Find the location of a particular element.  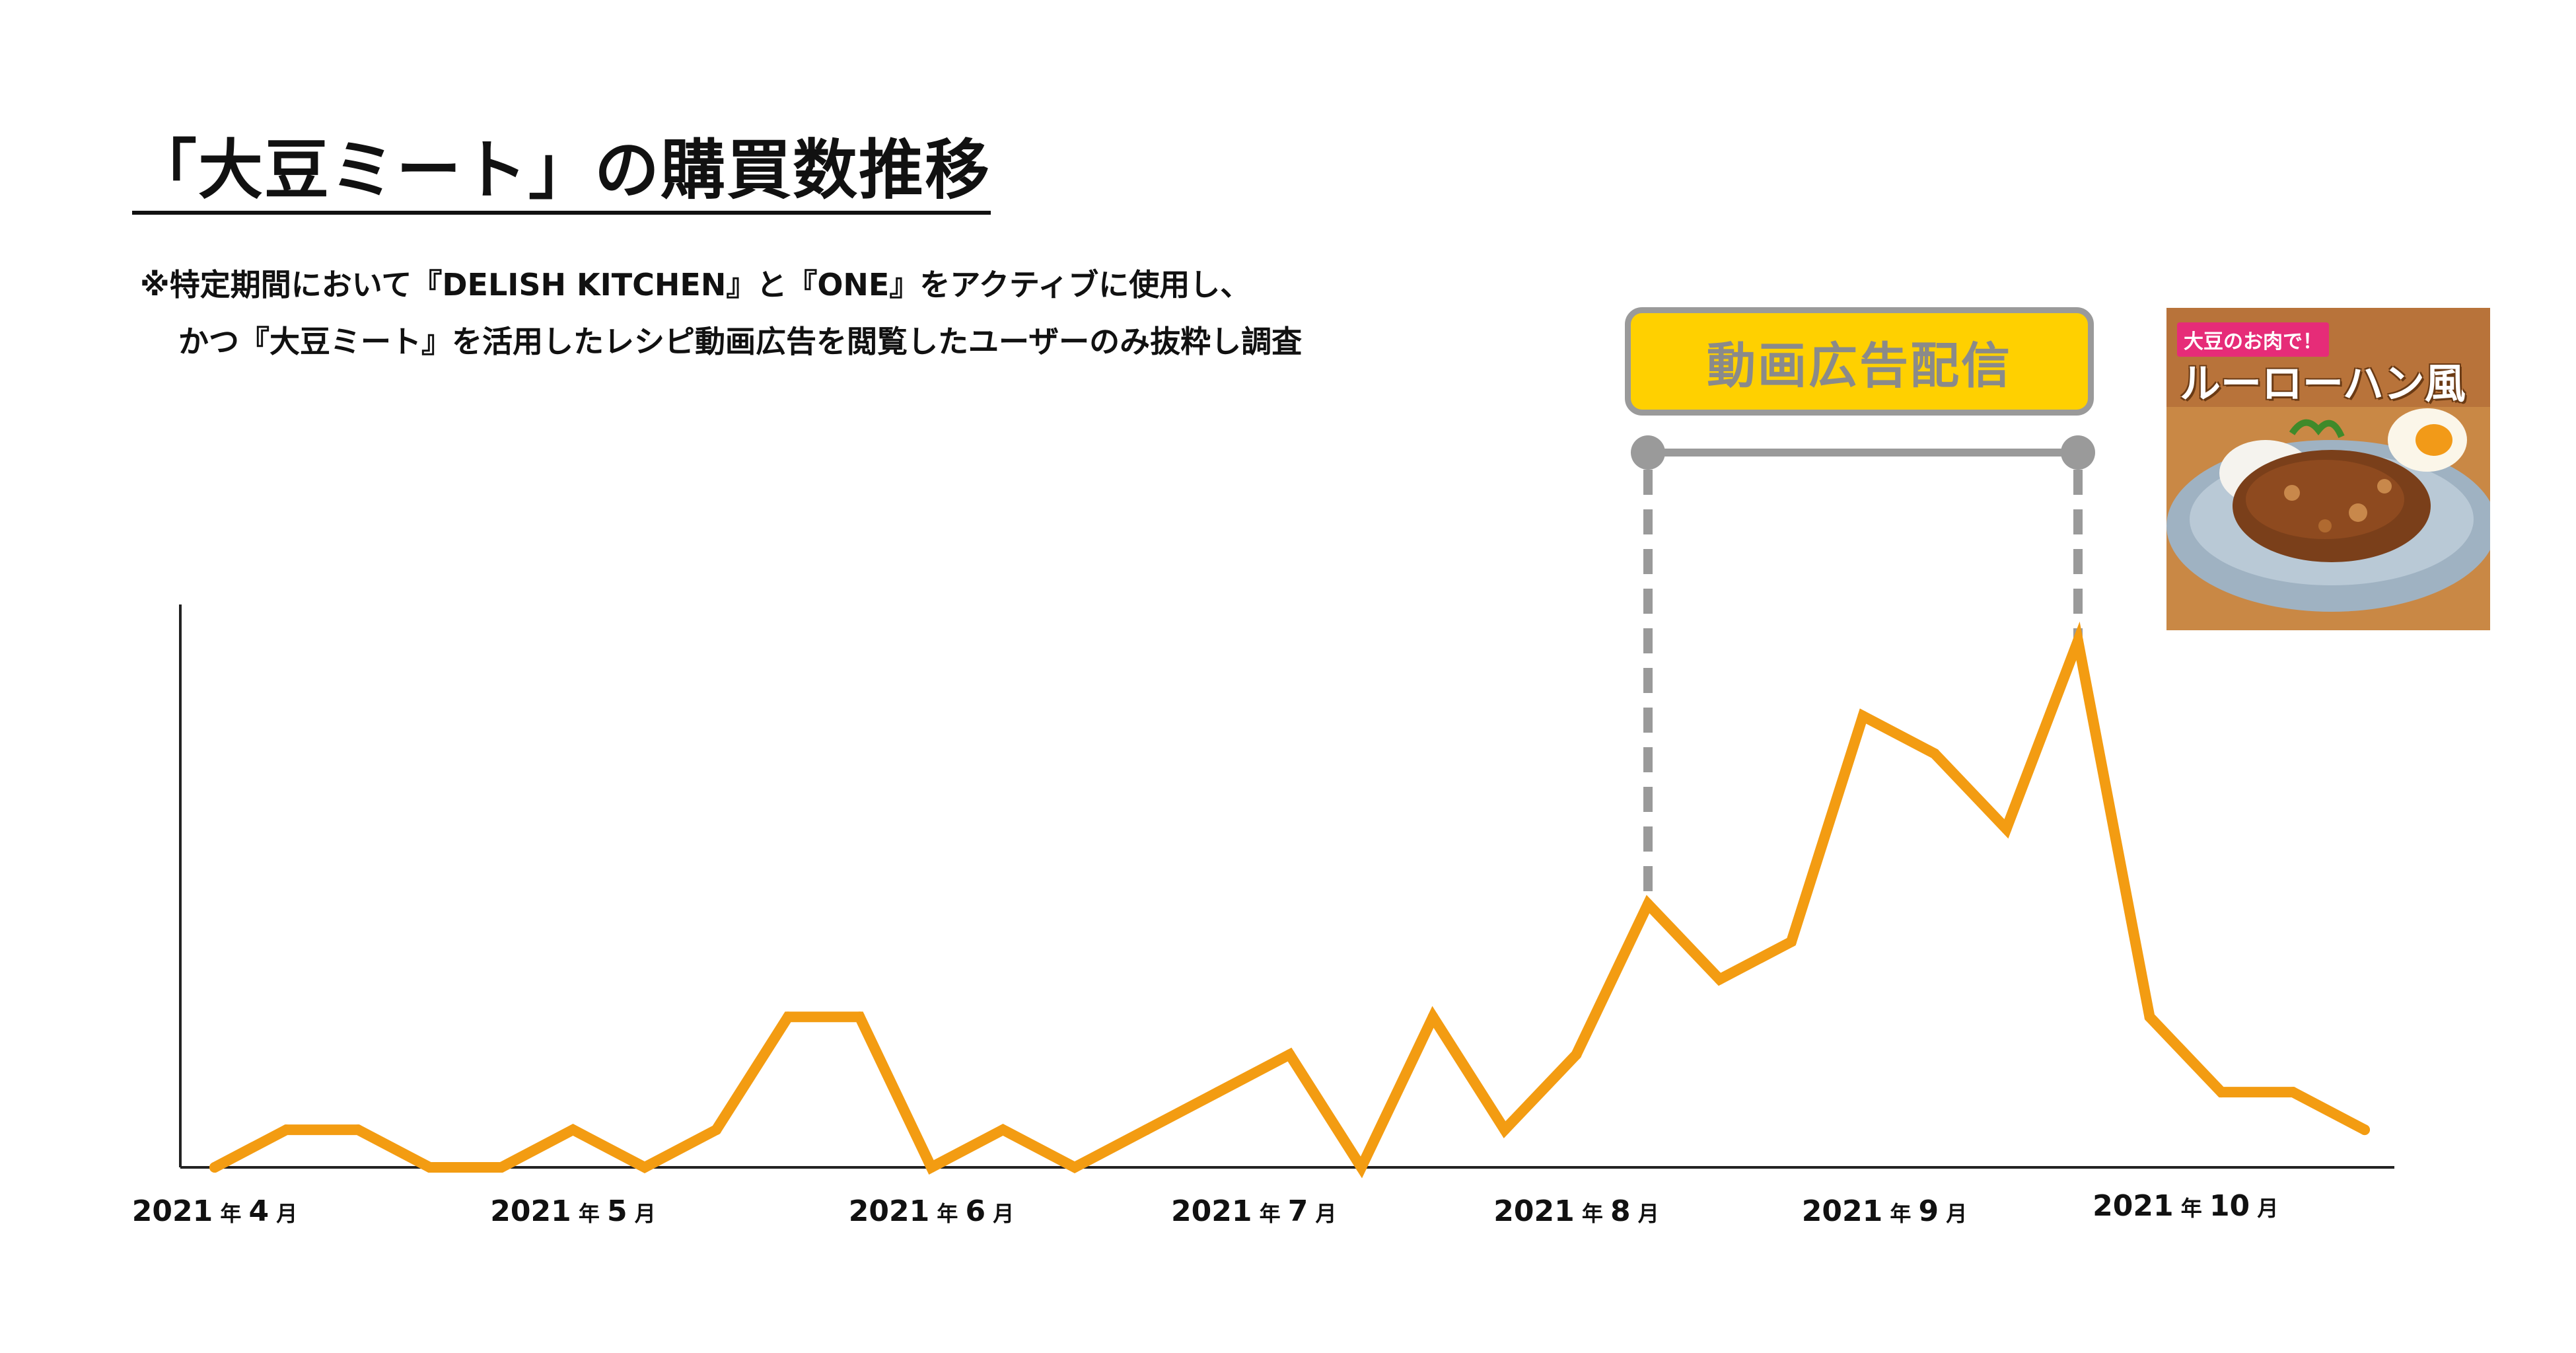

x-tick-label: 2021 年 4 月 is located at coordinates (215, 1211).